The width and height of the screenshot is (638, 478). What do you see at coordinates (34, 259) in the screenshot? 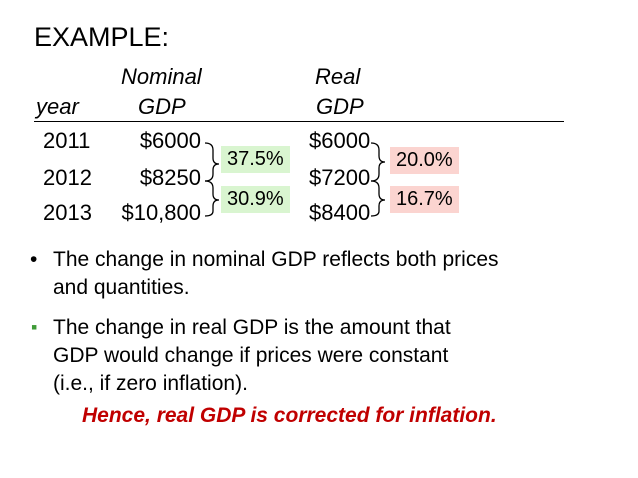
I see `bullet1-marker: •` at bounding box center [34, 259].